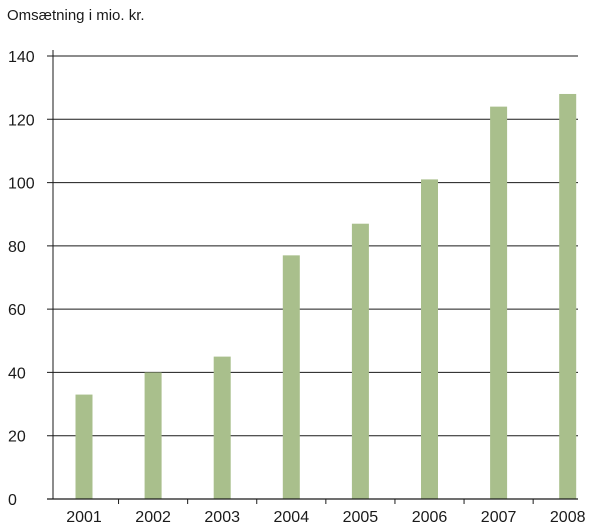 This screenshot has width=591, height=526. I want to click on bar-2007, so click(499, 302).